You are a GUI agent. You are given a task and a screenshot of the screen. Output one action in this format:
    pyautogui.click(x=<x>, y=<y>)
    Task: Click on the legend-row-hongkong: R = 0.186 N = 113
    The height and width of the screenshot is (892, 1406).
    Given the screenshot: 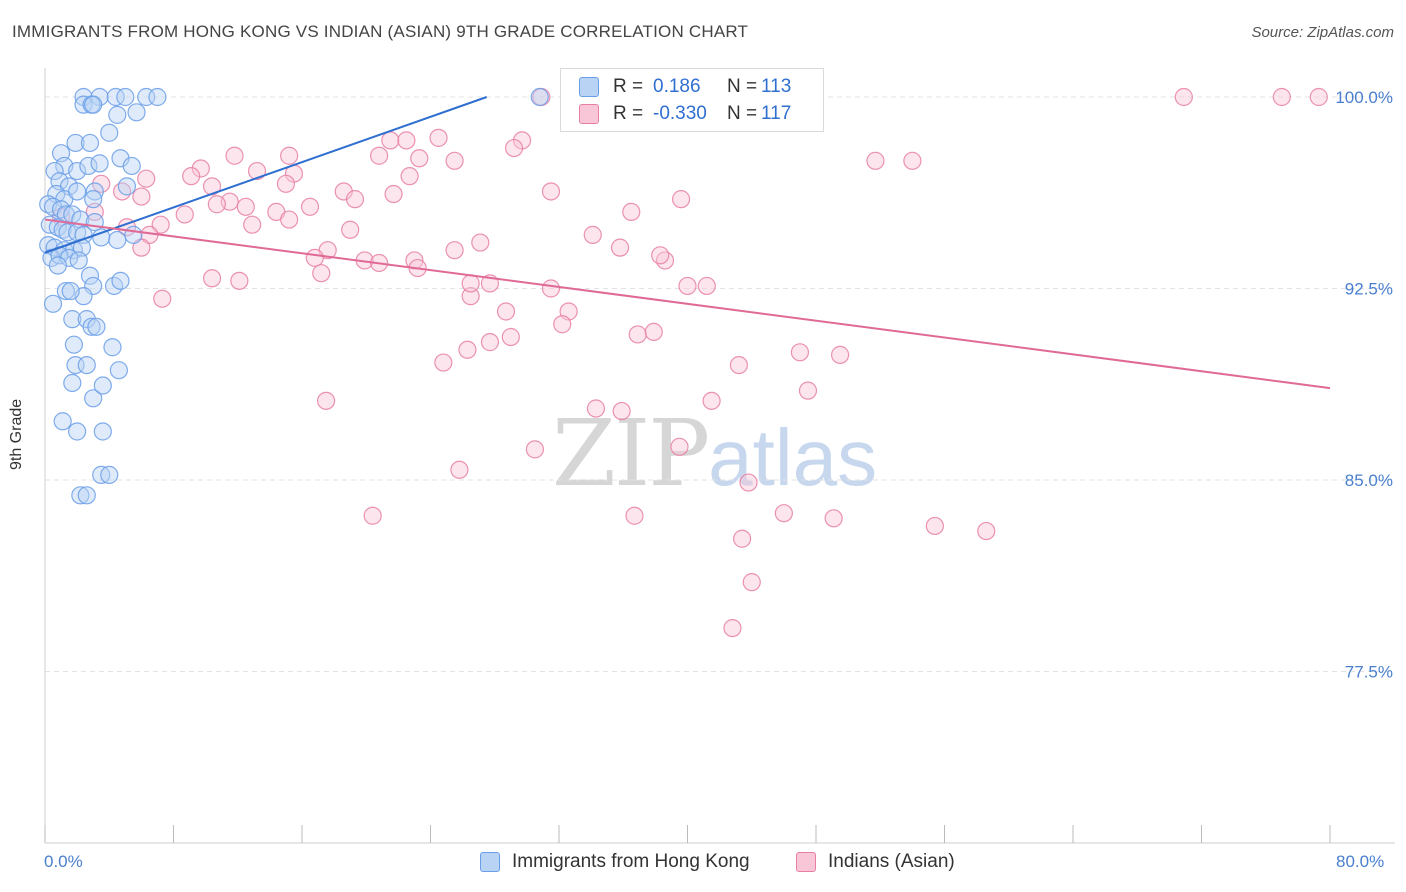 What is the action you would take?
    pyautogui.click(x=685, y=87)
    